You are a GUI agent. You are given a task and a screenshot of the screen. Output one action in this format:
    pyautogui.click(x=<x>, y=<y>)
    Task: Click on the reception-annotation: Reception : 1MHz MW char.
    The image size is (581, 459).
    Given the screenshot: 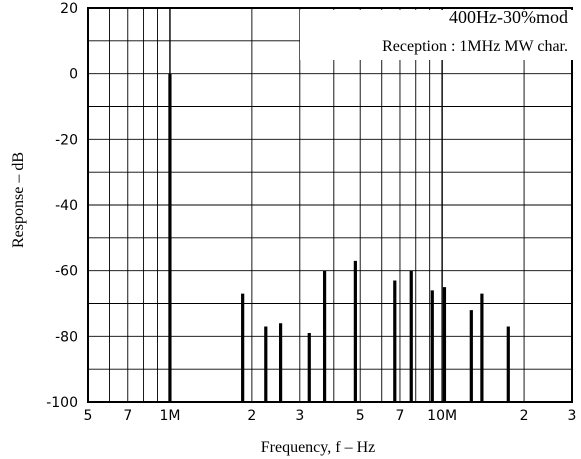 What is the action you would take?
    pyautogui.click(x=475, y=46)
    